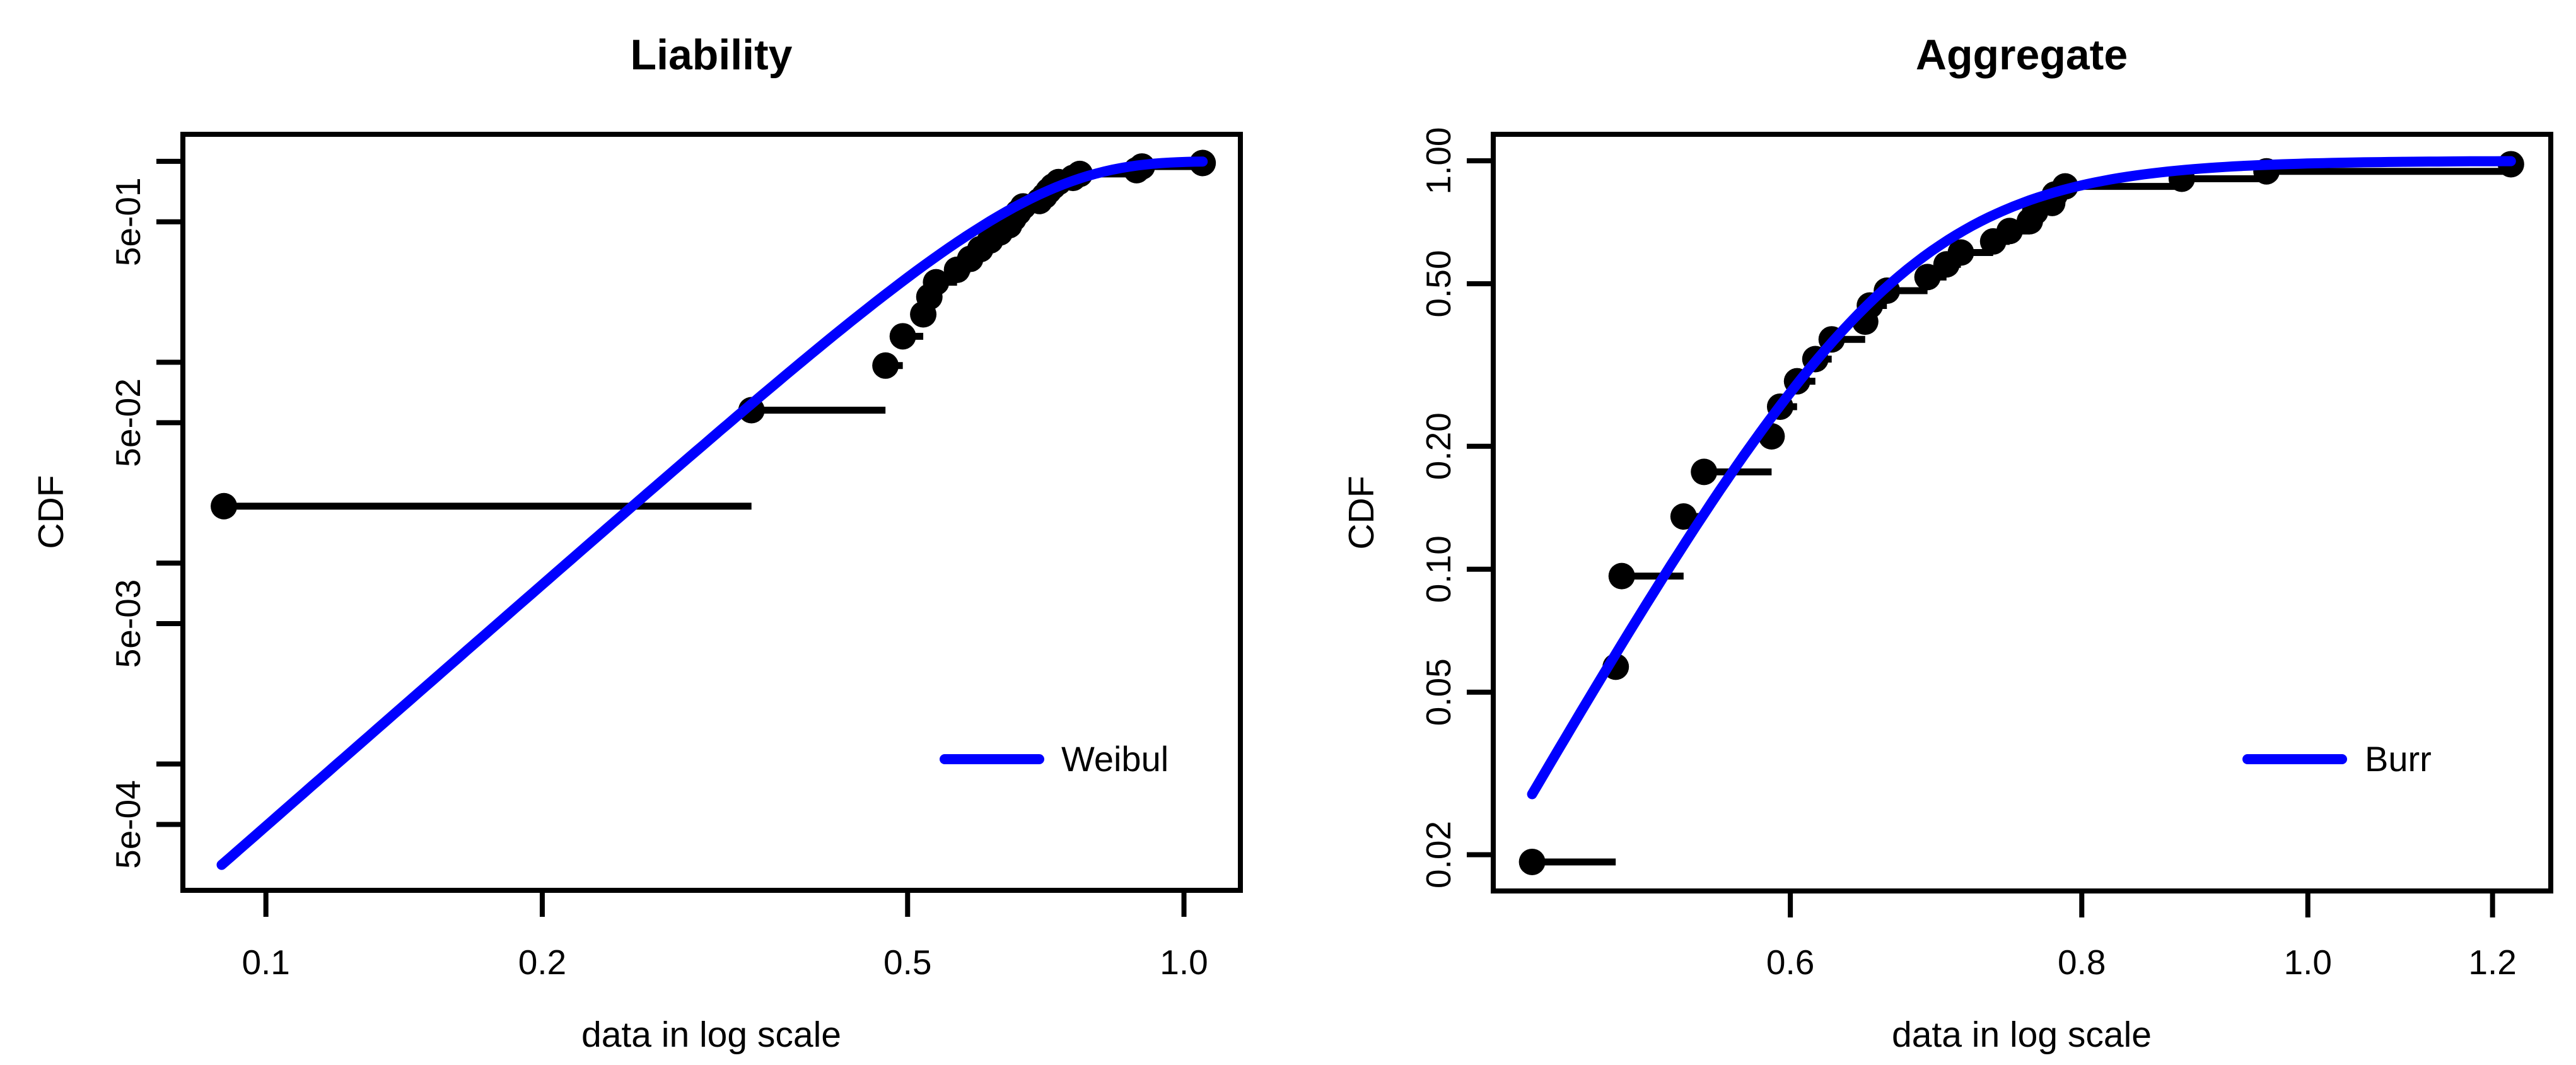 The height and width of the screenshot is (1065, 2576). Describe the element at coordinates (2337, 759) in the screenshot. I see `aggregate-legend: Burr` at that location.